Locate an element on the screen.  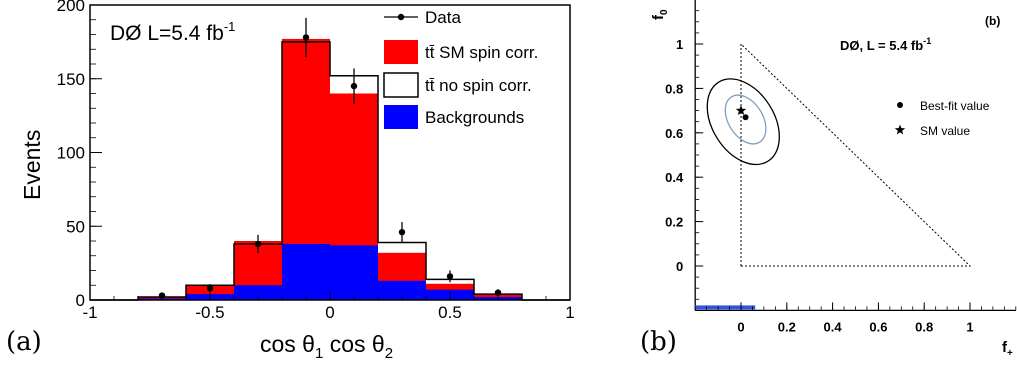
b-legend: Best-fit value SM value is located at coordinates (942, 118).